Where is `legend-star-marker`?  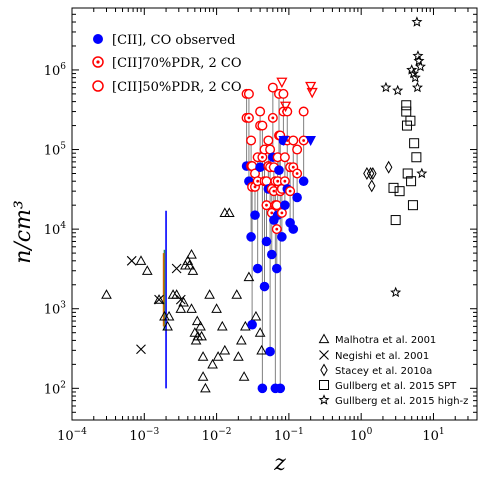 legend-star-marker is located at coordinates (324, 399).